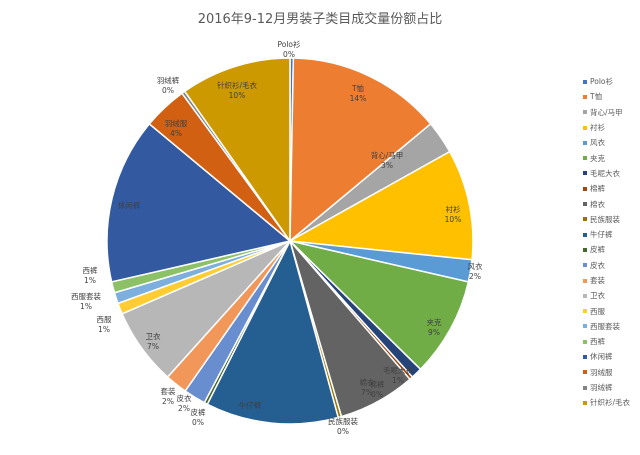 Image resolution: width=640 pixels, height=455 pixels. I want to click on legend-label: 棉衣, so click(597, 204).